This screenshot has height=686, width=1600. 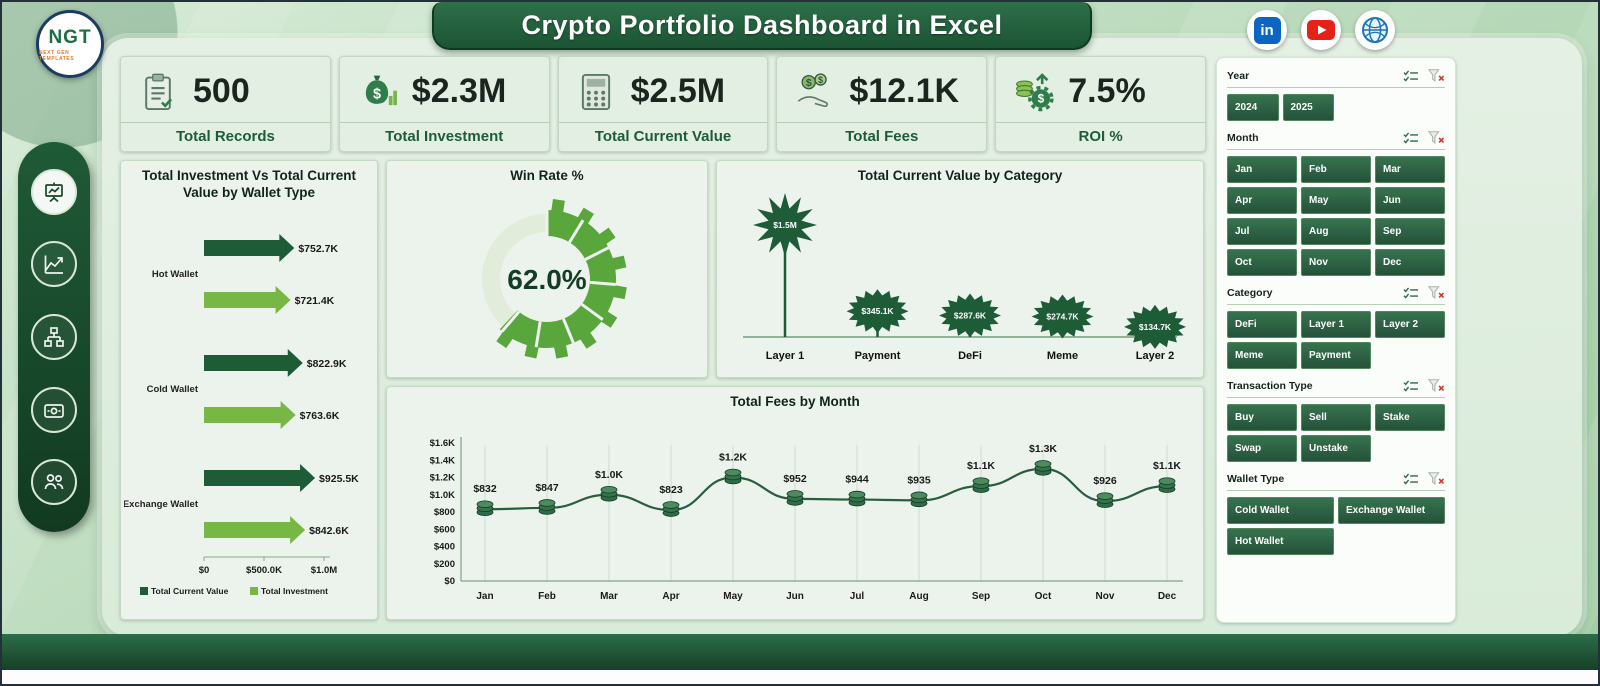 What do you see at coordinates (1267, 30) in the screenshot?
I see `linkedin-icon: in` at bounding box center [1267, 30].